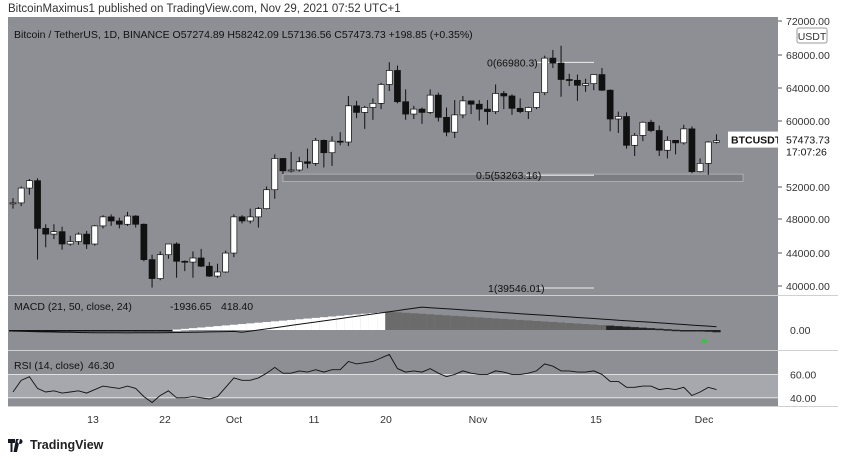 The width and height of the screenshot is (850, 459). Describe the element at coordinates (234, 420) in the screenshot. I see `time-axis-label: Oct` at that location.